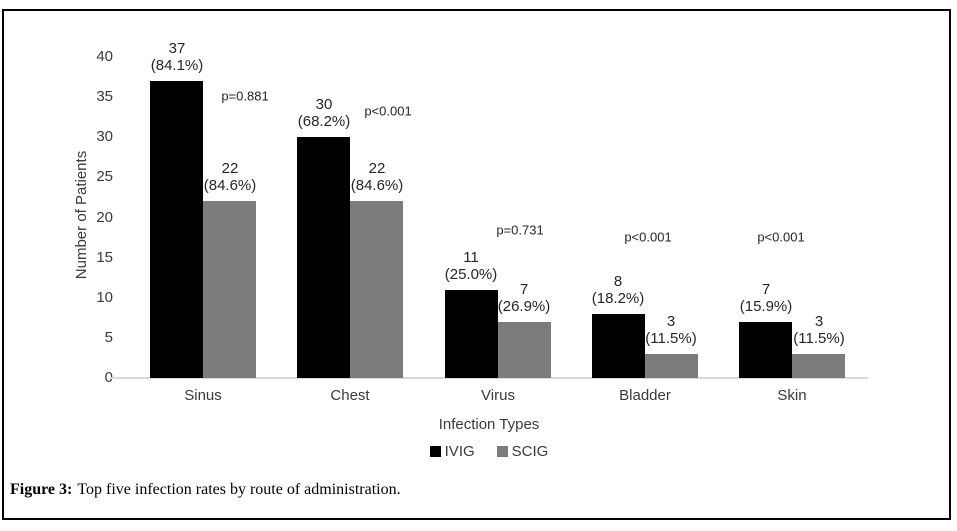 This screenshot has height=531, width=957. I want to click on bar-scig-chest, so click(376, 289).